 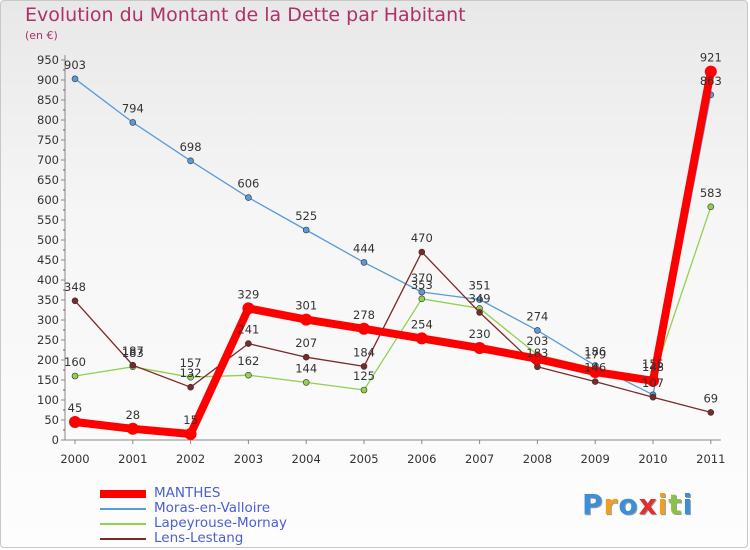 I want to click on data-label: 148, so click(x=653, y=367).